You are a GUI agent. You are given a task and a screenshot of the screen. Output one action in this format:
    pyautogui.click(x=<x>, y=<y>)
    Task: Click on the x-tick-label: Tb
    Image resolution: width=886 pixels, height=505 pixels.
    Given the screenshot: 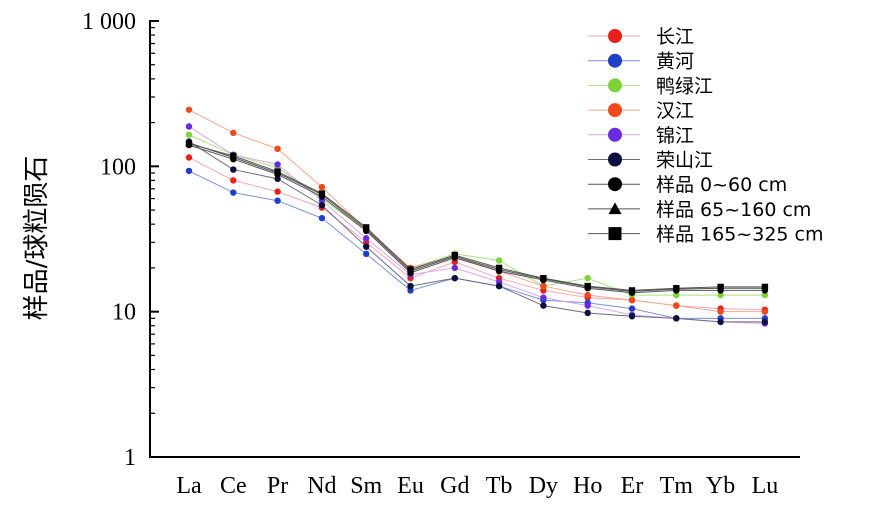 What is the action you would take?
    pyautogui.click(x=499, y=486)
    